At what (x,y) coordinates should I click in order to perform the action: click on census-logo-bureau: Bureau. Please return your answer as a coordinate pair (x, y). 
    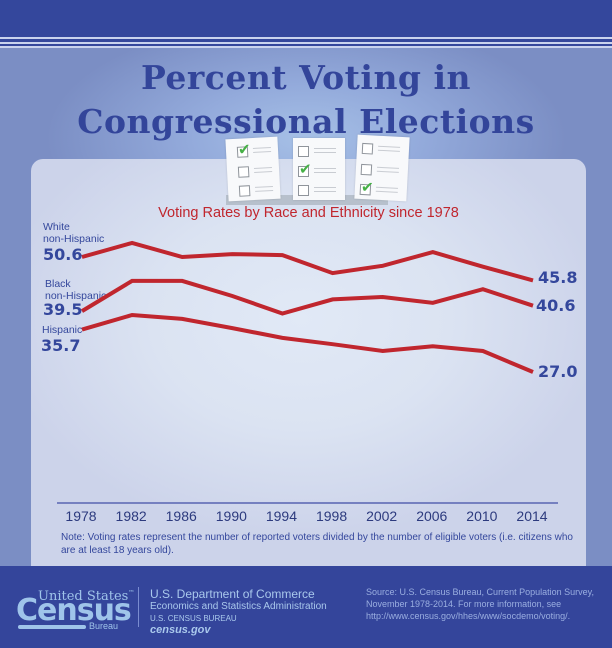
    Looking at the image, I should click on (104, 626).